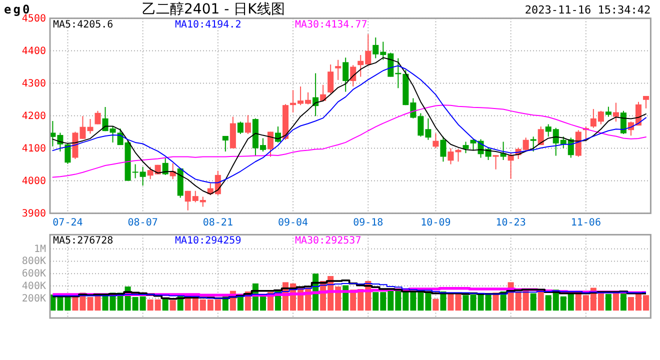 Image resolution: width=660 pixels, height=360 pixels. Describe the element at coordinates (34, 18) in the screenshot. I see `y-tick-label: 4500` at that location.